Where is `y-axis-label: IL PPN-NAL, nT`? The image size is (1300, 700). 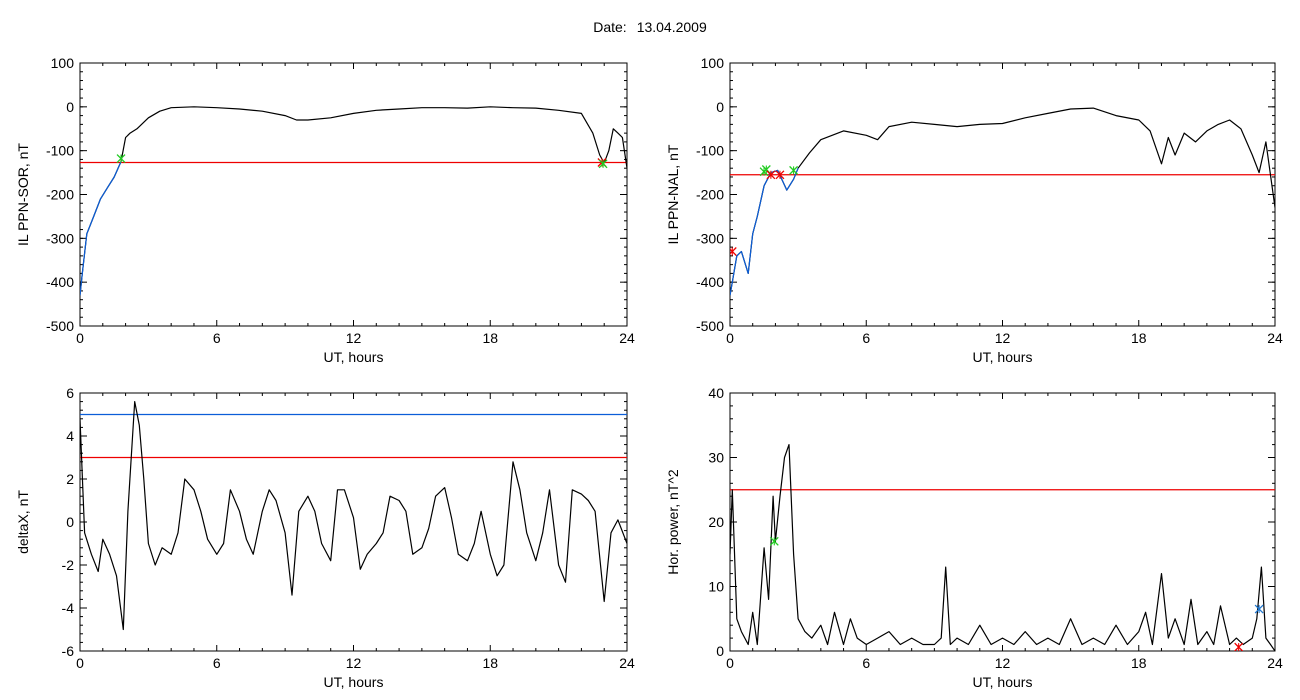 y-axis-label: IL PPN-NAL, nT is located at coordinates (673, 194).